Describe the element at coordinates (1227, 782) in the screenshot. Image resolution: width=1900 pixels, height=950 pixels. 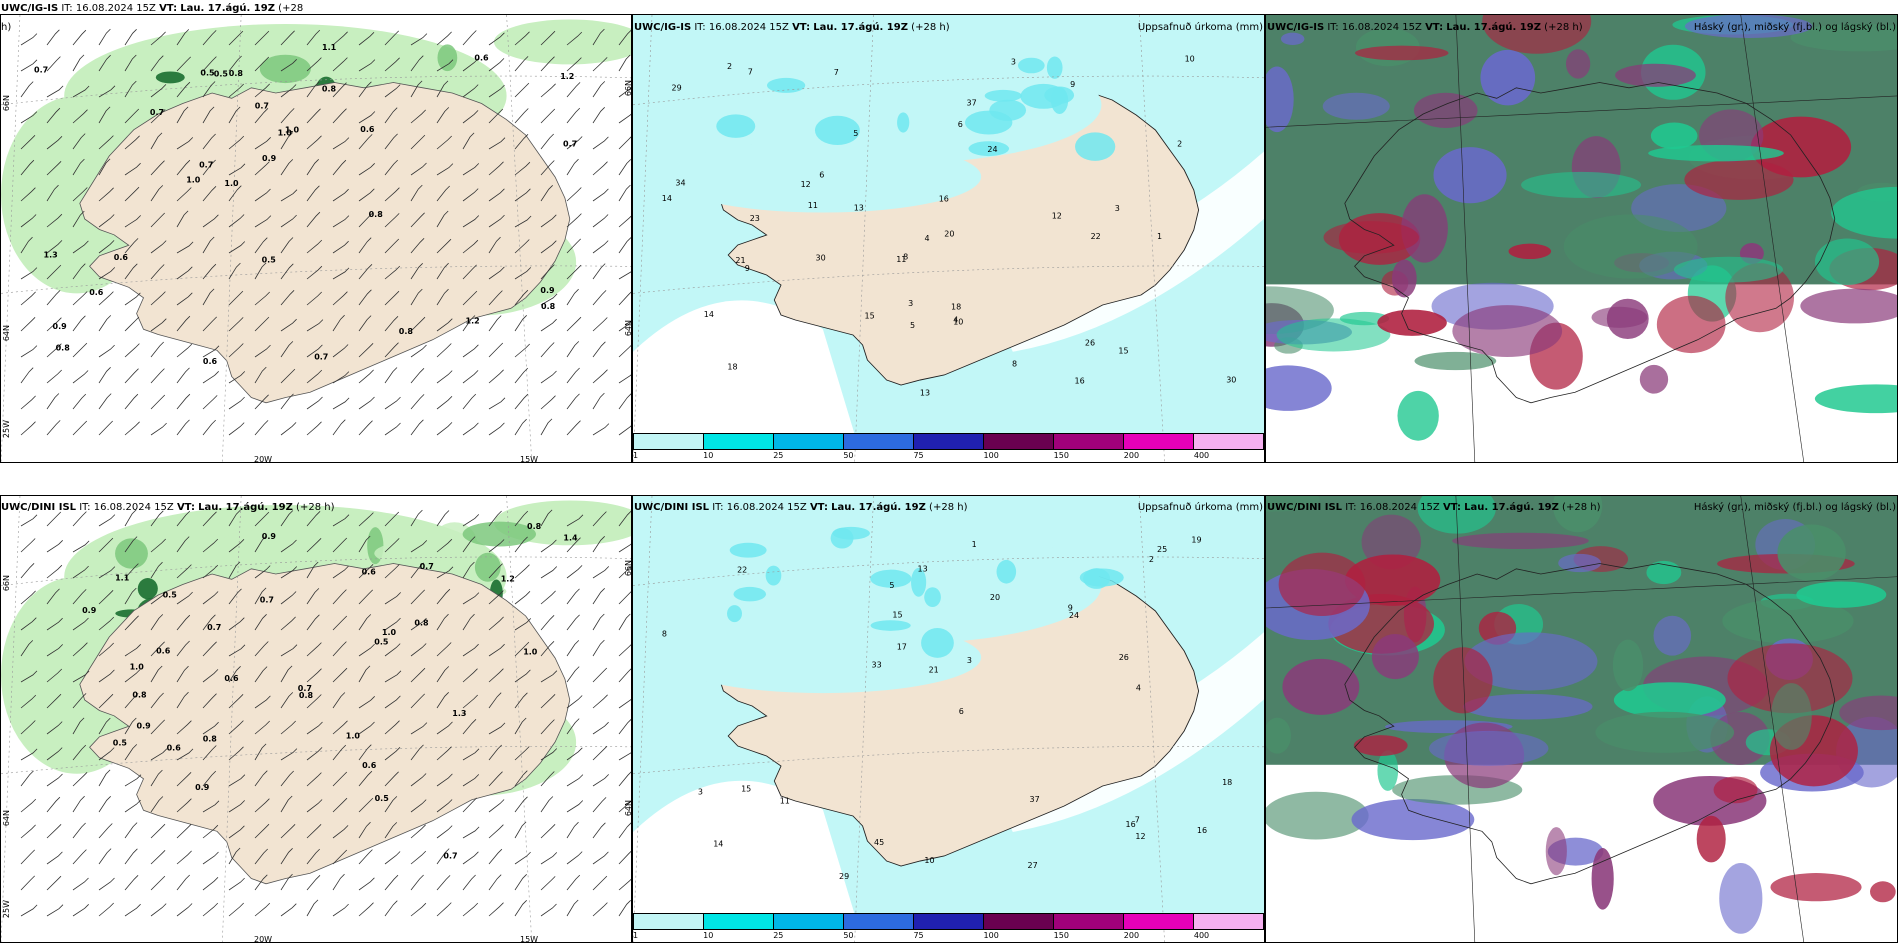
I see `precip-value: 18` at that location.